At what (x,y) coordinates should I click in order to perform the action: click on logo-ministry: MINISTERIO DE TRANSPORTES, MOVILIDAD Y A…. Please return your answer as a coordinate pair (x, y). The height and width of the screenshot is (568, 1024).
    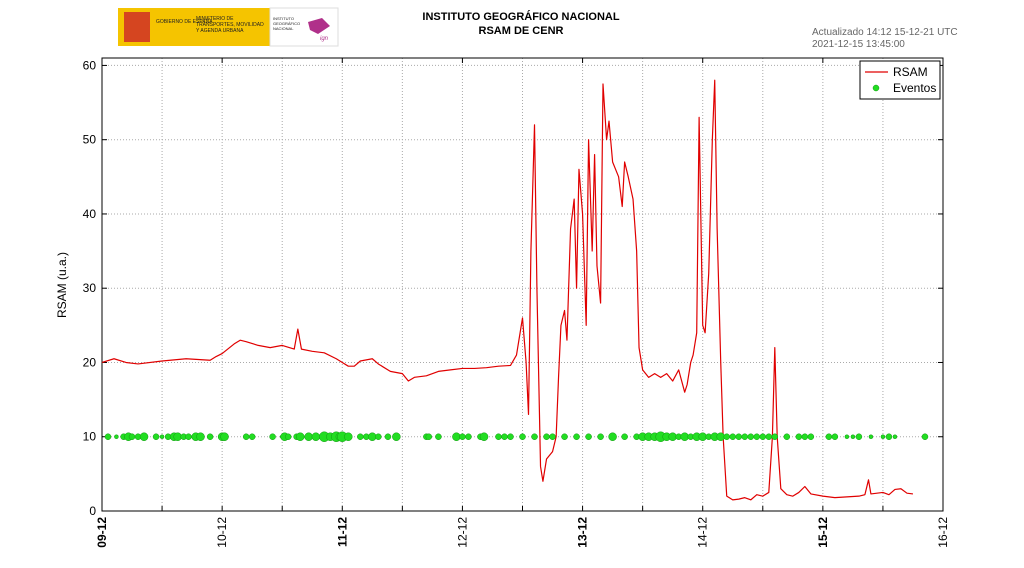
    Looking at the image, I should click on (230, 25).